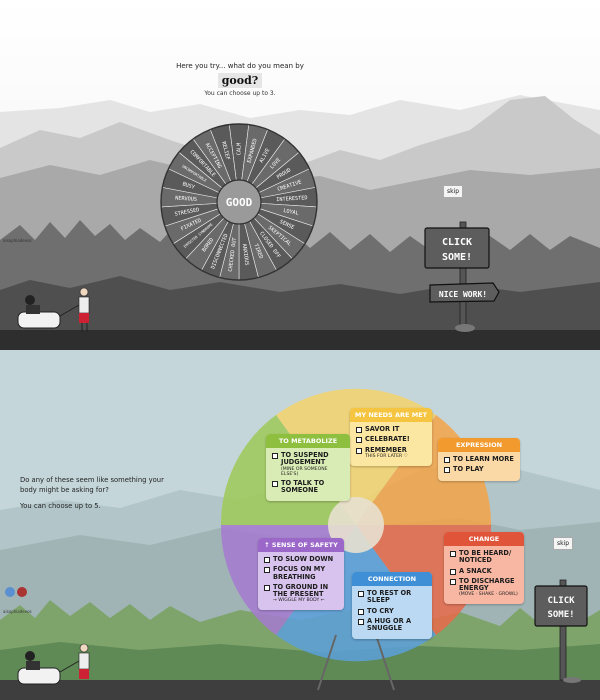 Image resolution: width=600 pixels, height=700 pixels. Describe the element at coordinates (301, 545) in the screenshot. I see `card-title: ↑ SENSE OF SAFETY` at that location.